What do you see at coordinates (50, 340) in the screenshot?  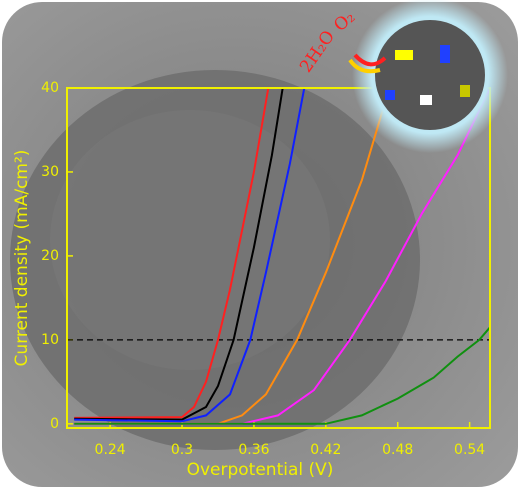 I see `y-tick-label: 10` at bounding box center [50, 340].